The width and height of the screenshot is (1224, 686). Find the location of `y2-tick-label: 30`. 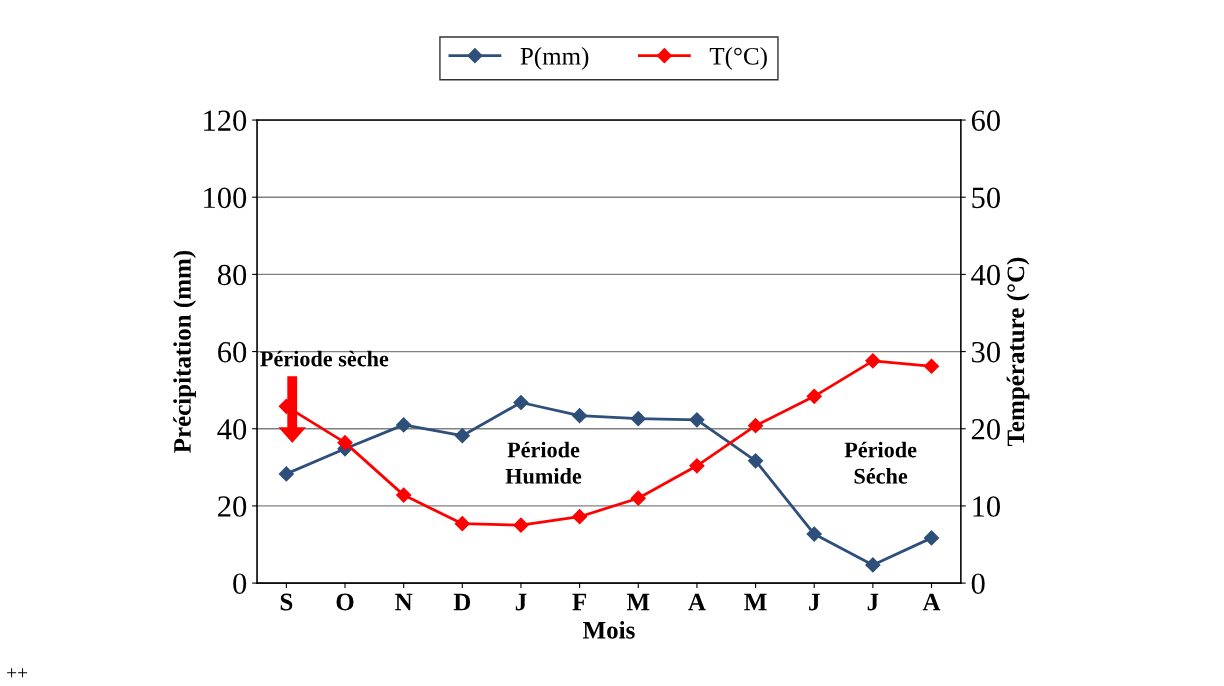

y2-tick-label: 30 is located at coordinates (986, 352).